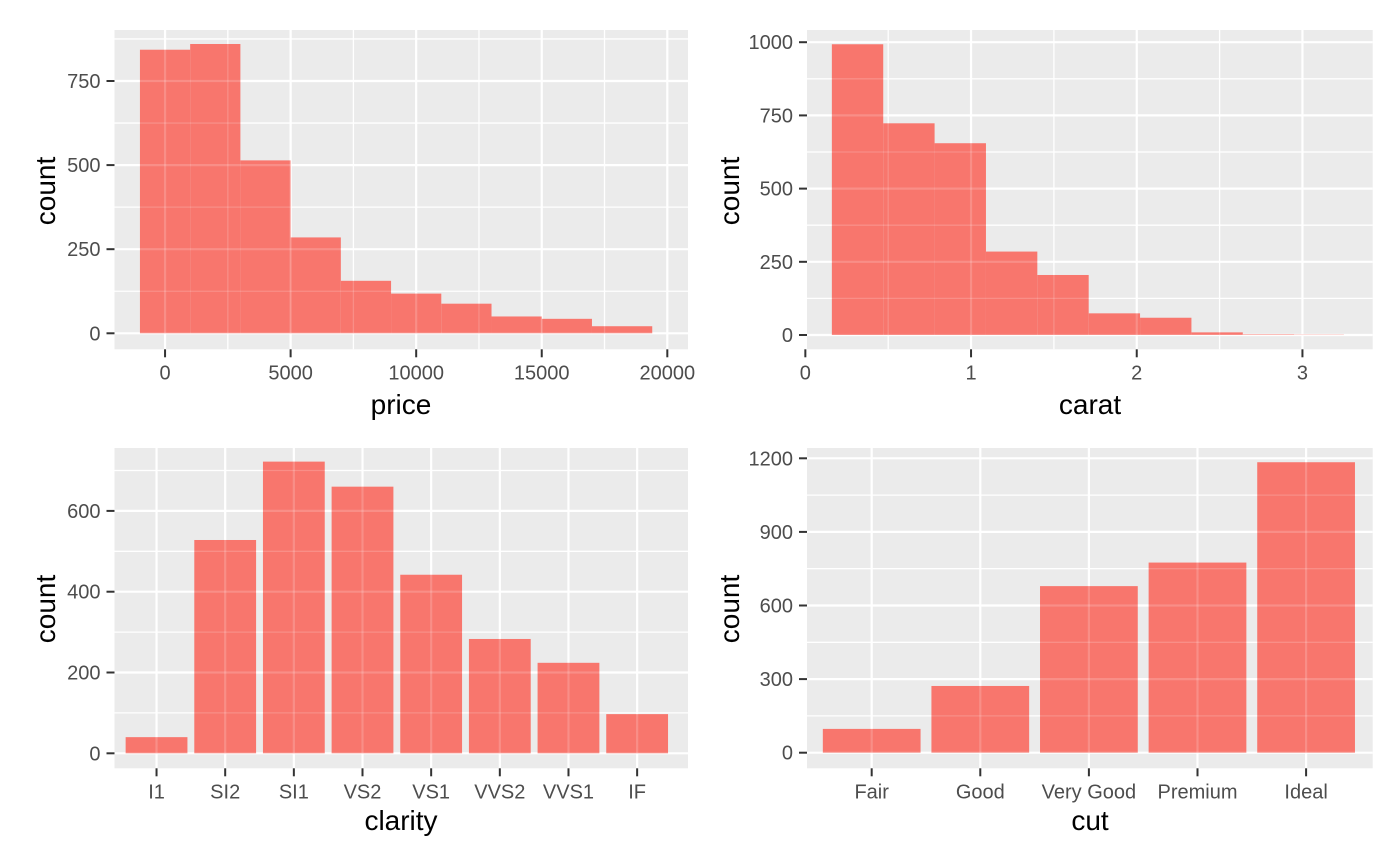 The width and height of the screenshot is (1400, 866). I want to click on x-axis-tick-label: SI2, so click(225, 792).